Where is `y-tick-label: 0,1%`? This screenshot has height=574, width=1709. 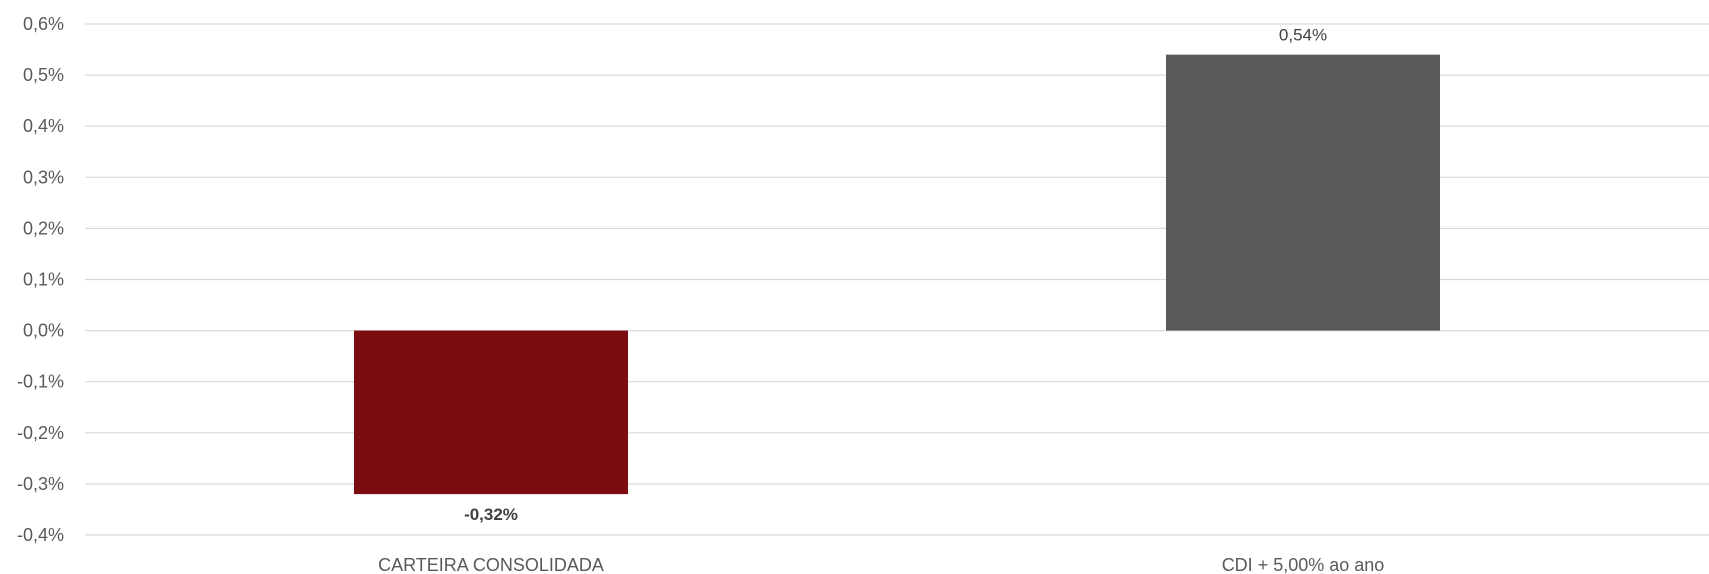
y-tick-label: 0,1% is located at coordinates (43, 280).